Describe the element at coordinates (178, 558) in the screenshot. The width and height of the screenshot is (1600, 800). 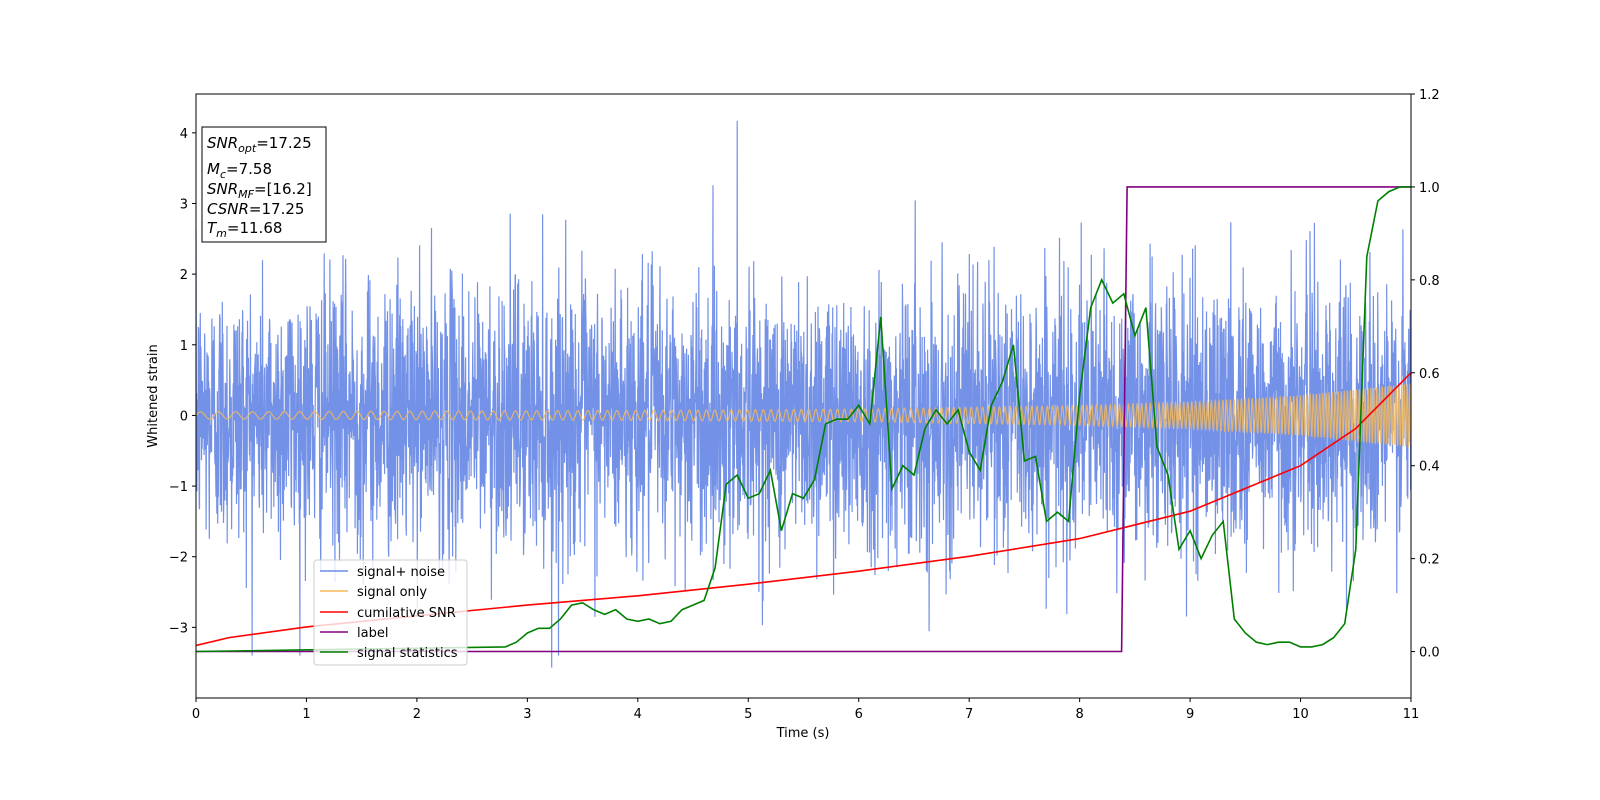
I see `y-tick-label: −2` at that location.